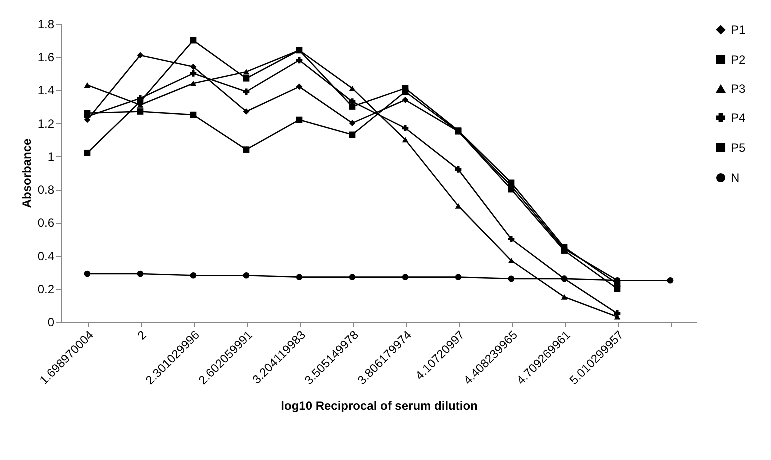 The width and height of the screenshot is (771, 460). I want to click on y-tick-label: 1.6, so click(46, 57).